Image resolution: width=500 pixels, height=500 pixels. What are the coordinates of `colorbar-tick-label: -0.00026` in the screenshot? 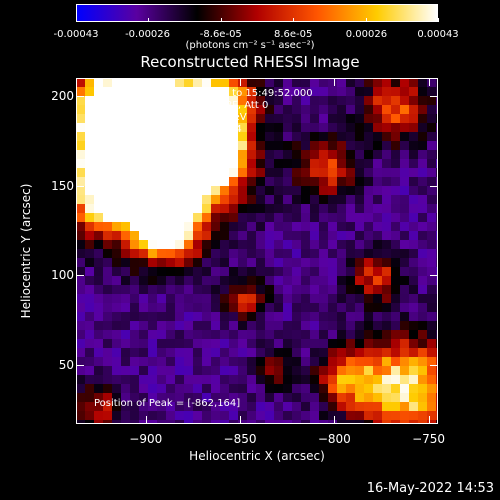 It's located at (148, 34).